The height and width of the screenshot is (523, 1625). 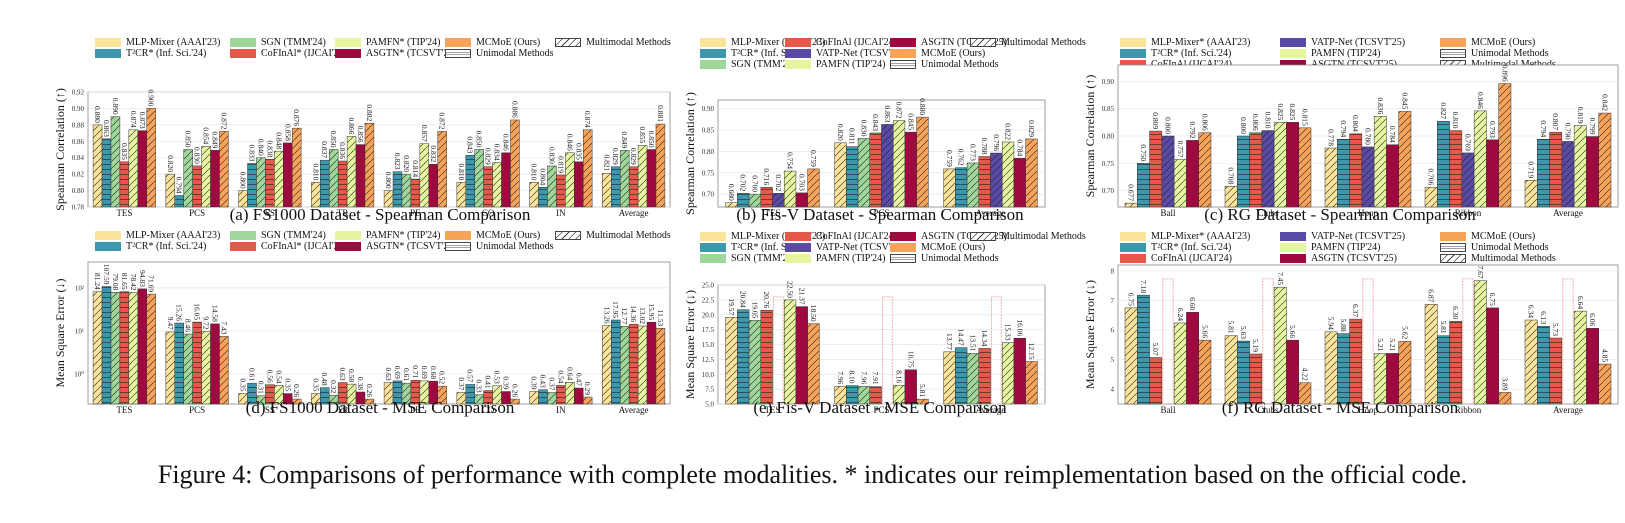 What do you see at coordinates (1443, 327) in the screenshot?
I see `data-label: 5.81` at bounding box center [1443, 327].